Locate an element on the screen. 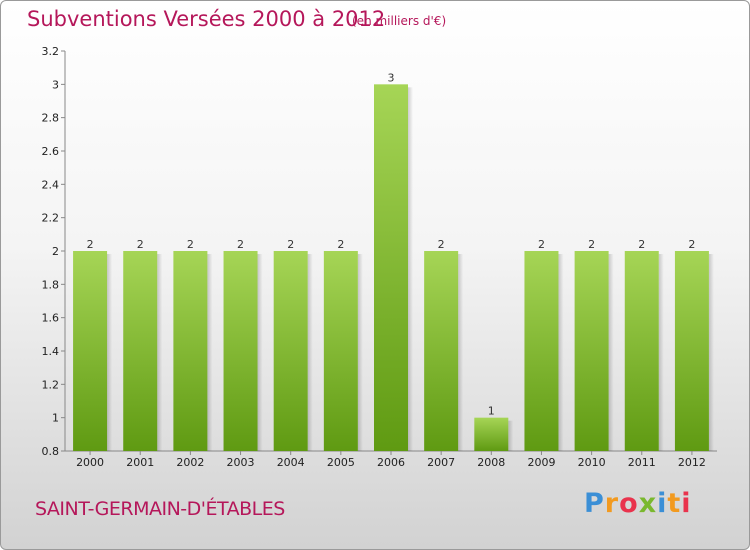  y-tick-label: 2.4 is located at coordinates (51, 184).